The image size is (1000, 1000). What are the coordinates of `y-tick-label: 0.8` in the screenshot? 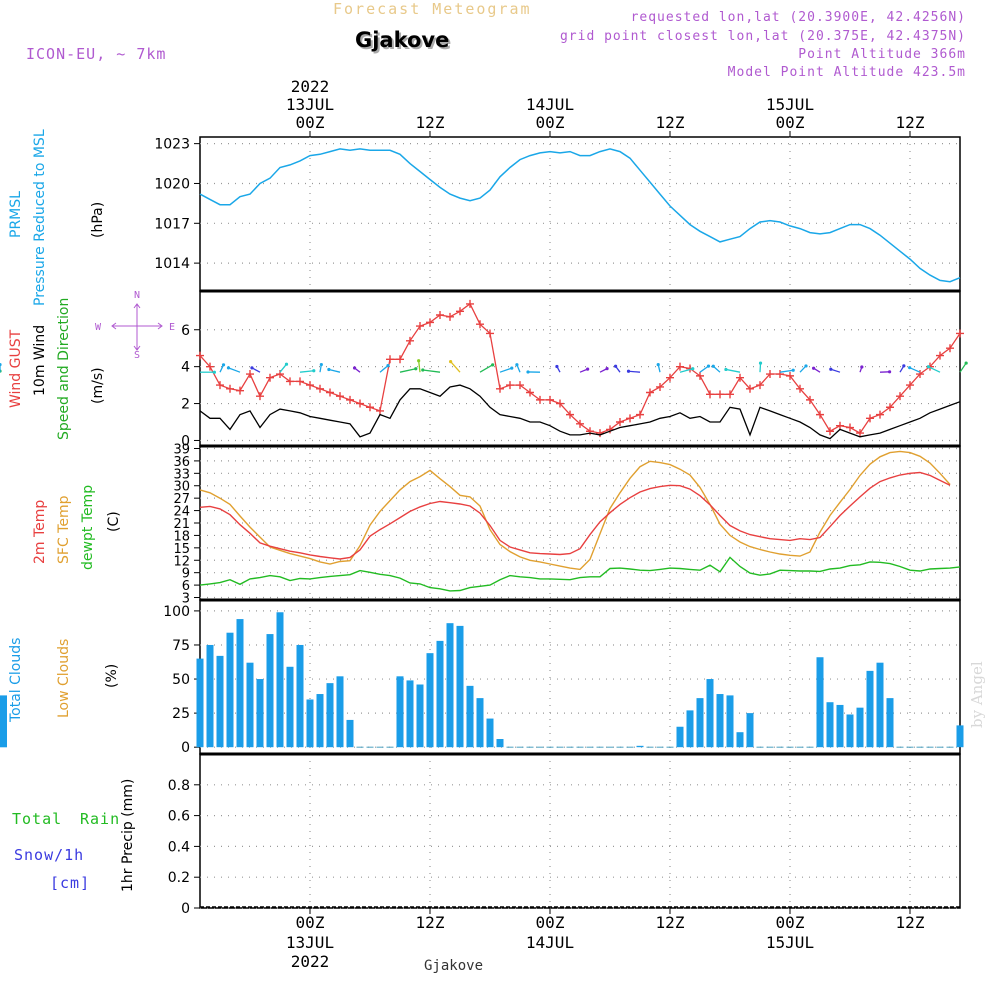 It's located at (179, 786).